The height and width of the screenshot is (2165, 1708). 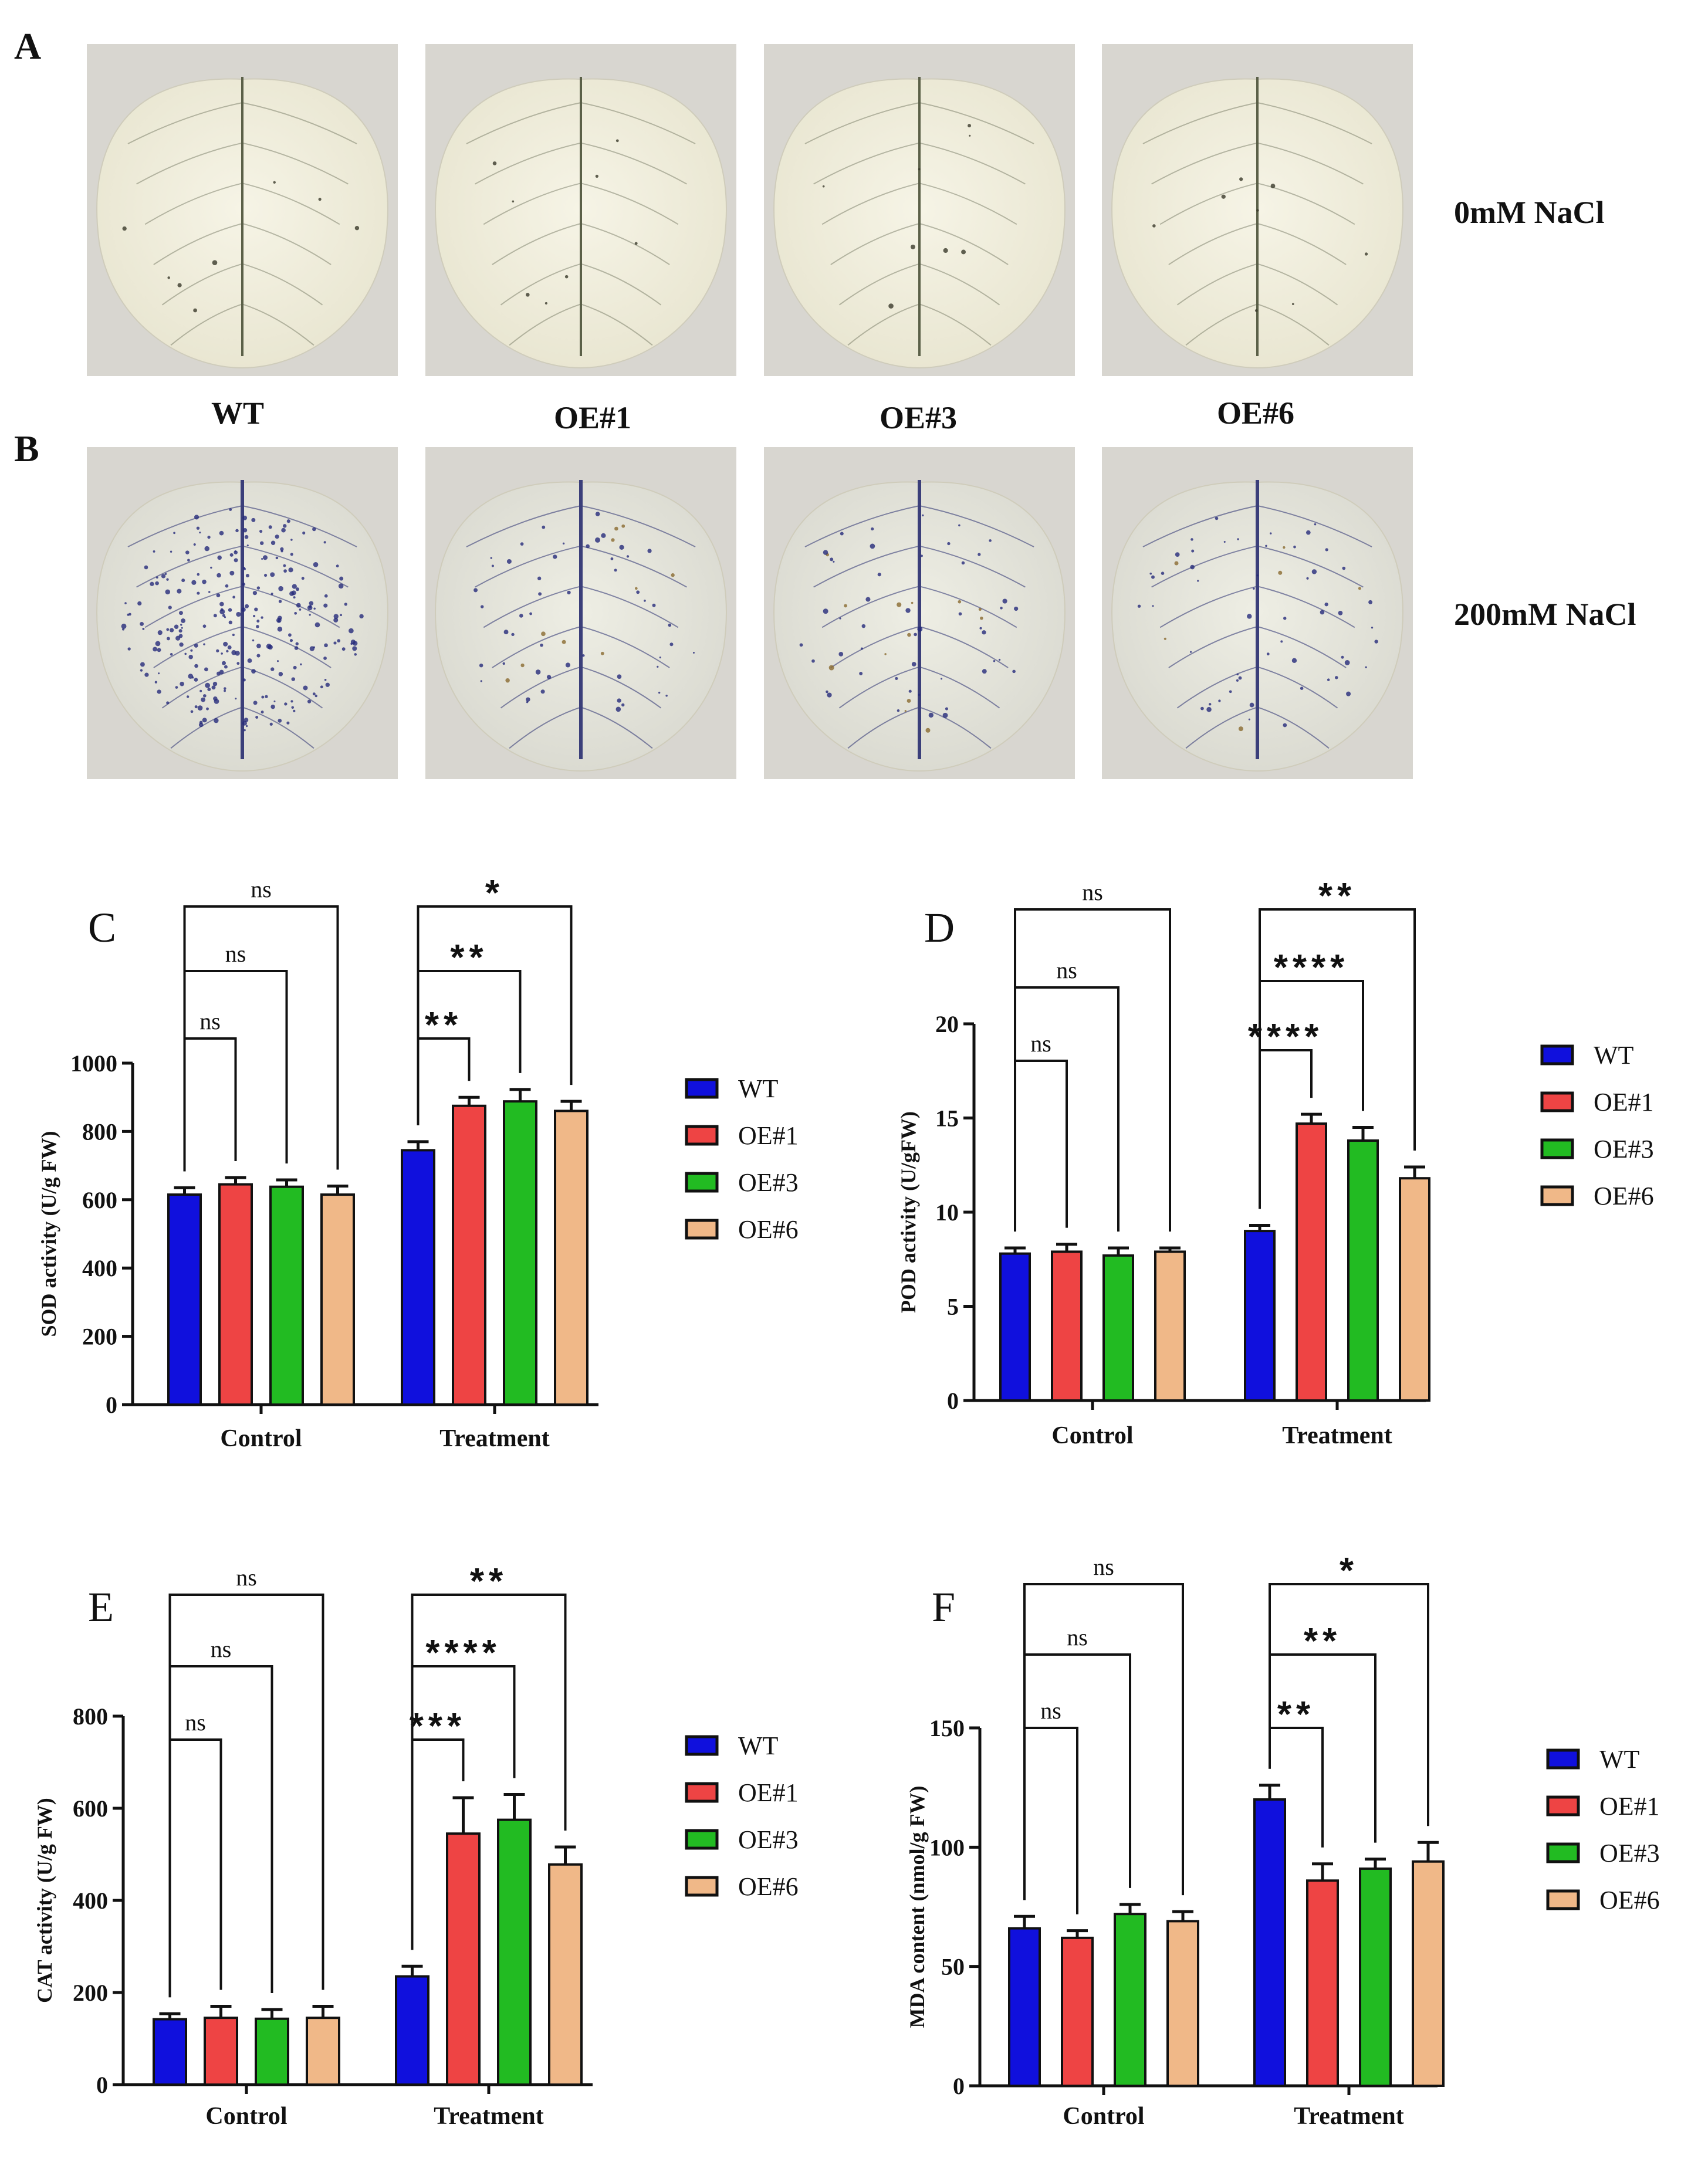 I want to click on bar-treatment-wt, so click(x=412, y=2030).